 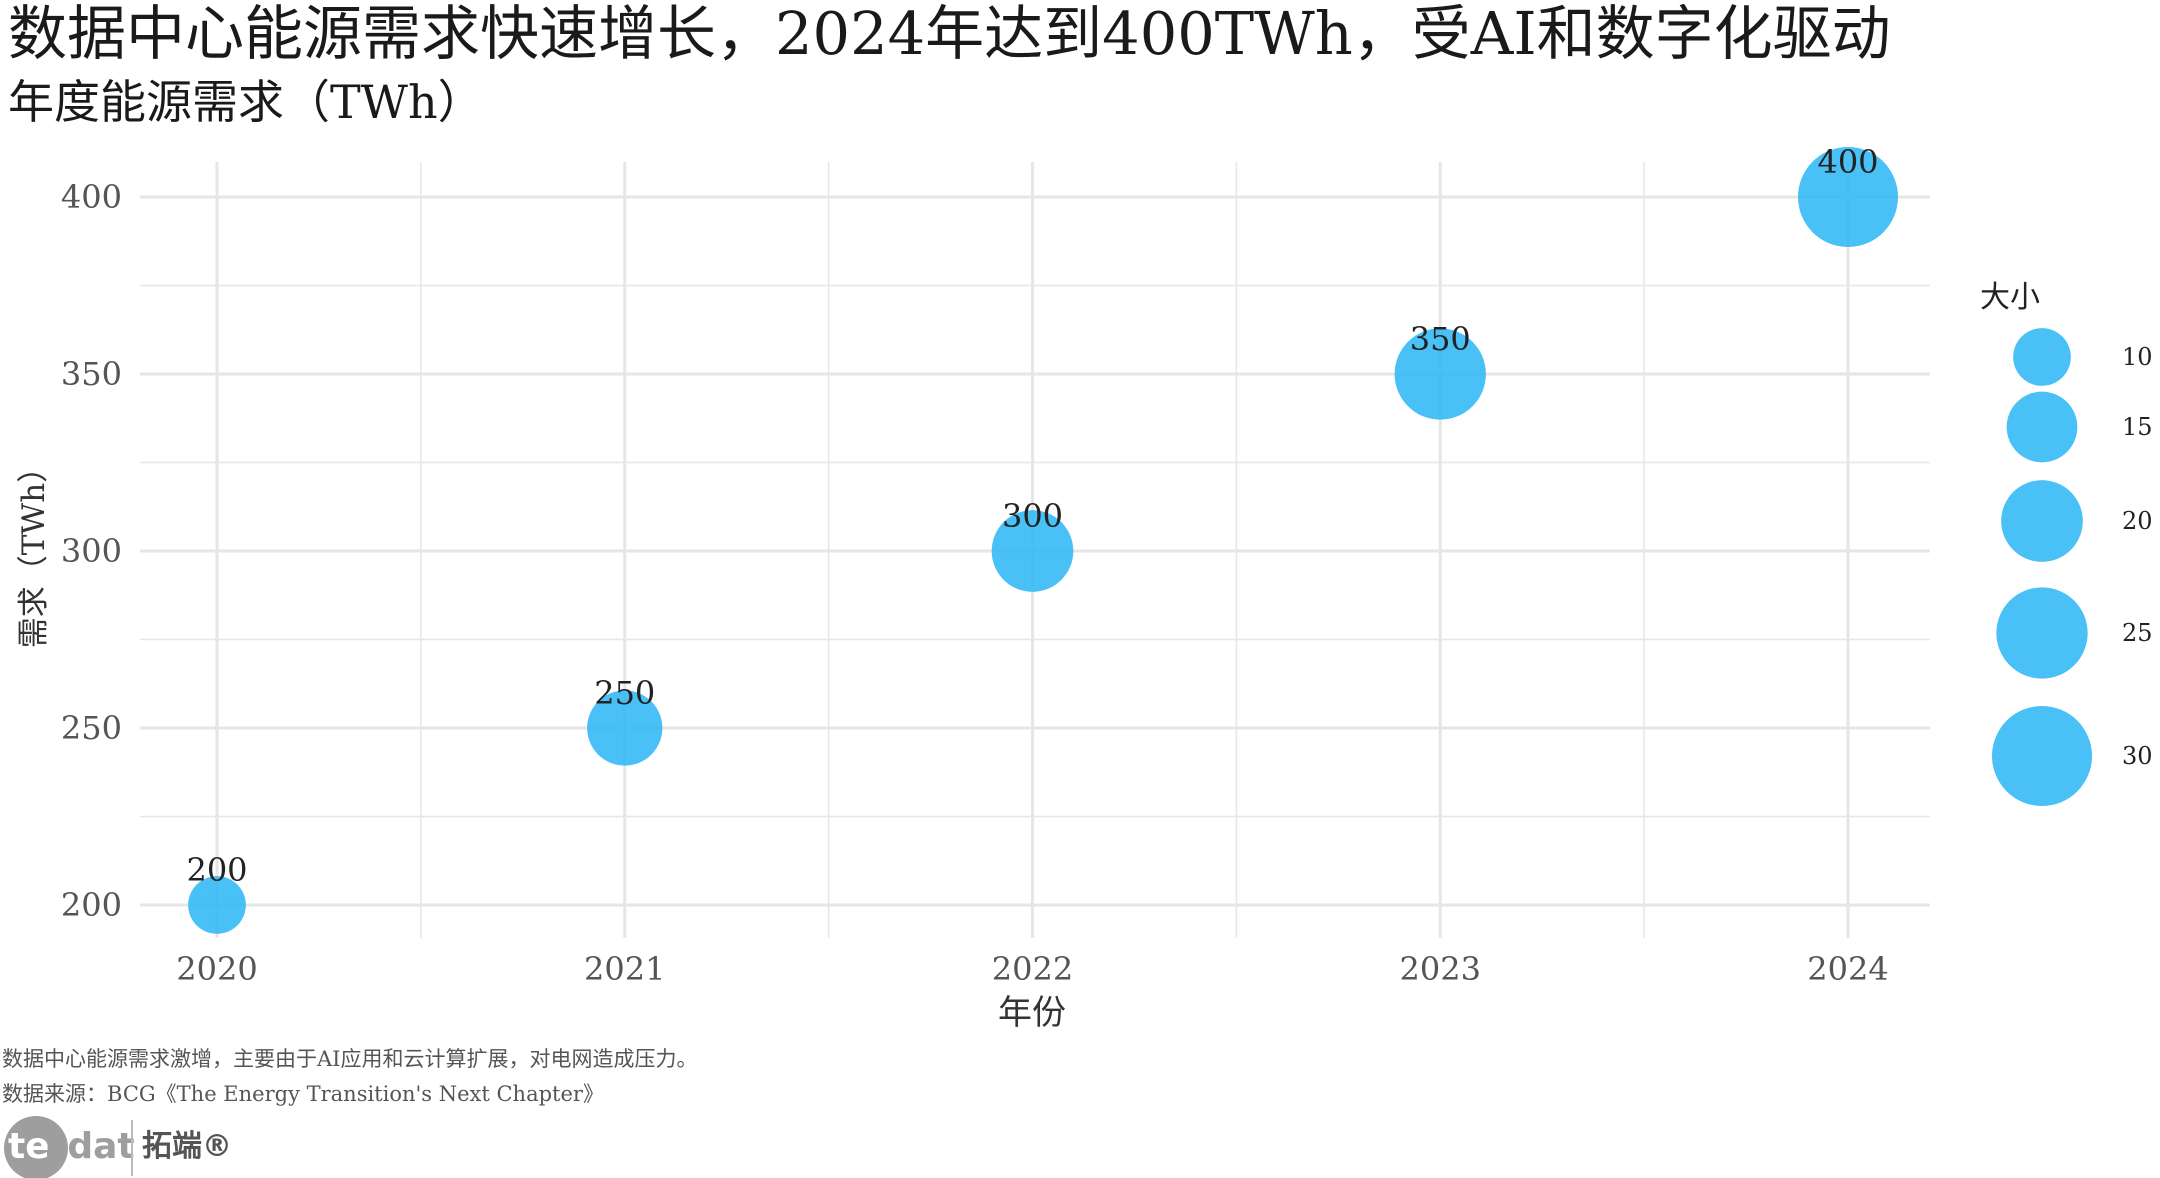 I want to click on logo-circle, so click(x=36, y=1147).